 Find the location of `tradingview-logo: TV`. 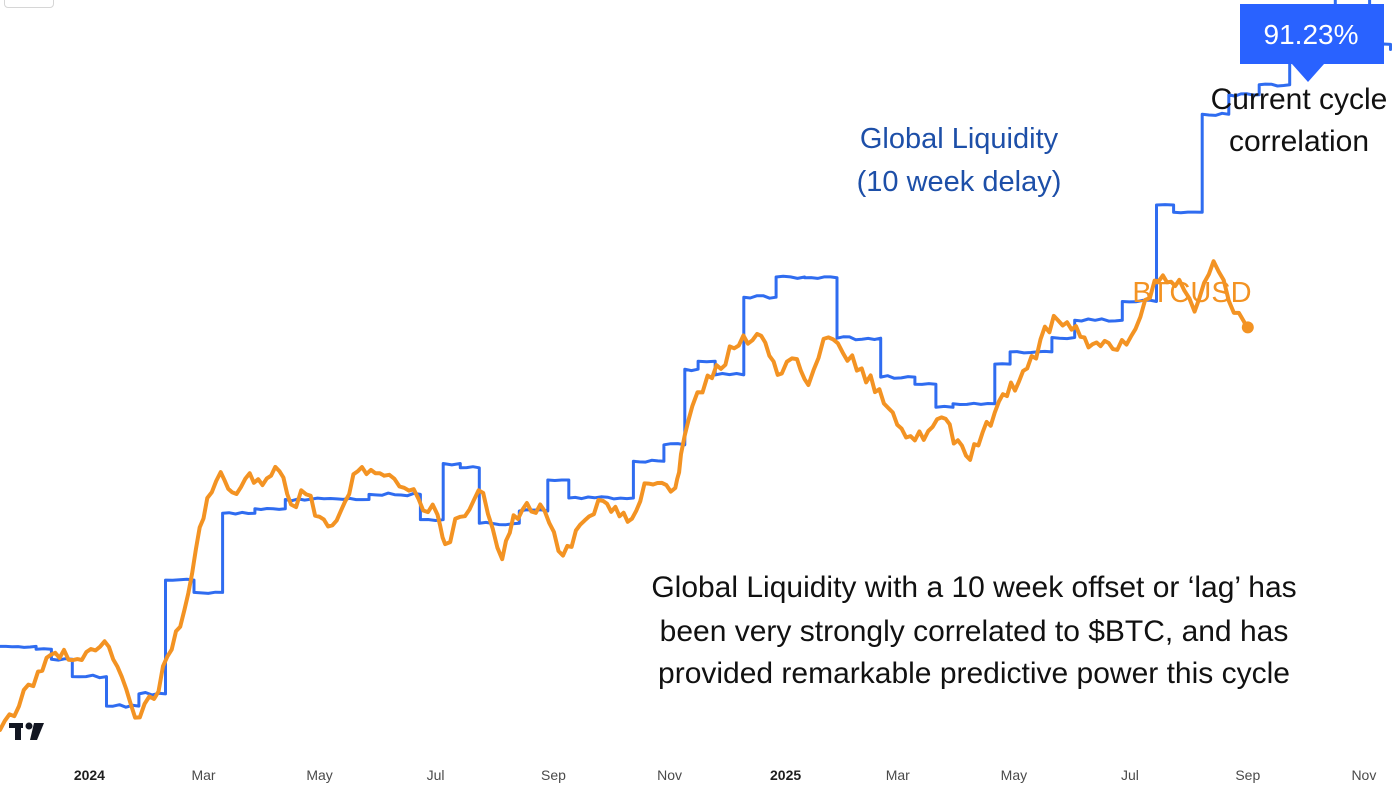

tradingview-logo: TV is located at coordinates (22, 370).